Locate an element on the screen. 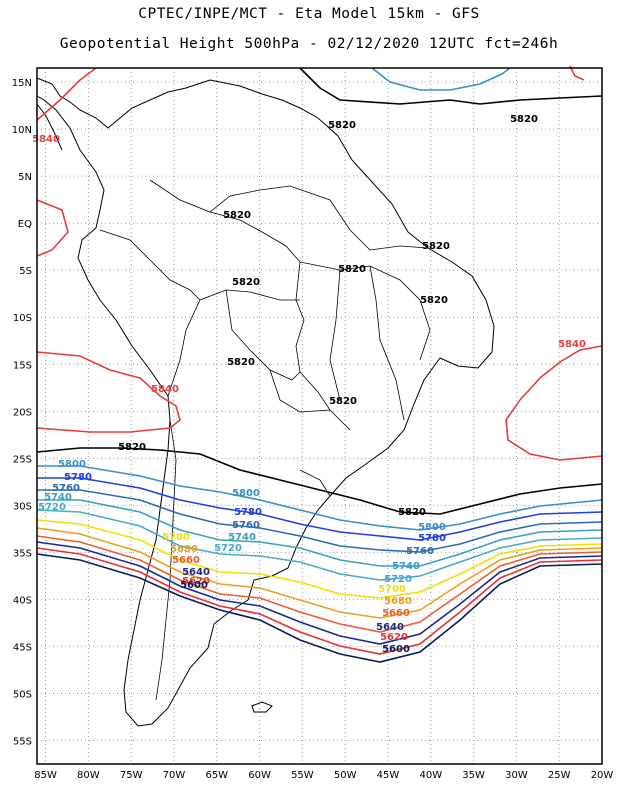  border-peru-ecuador is located at coordinates (150, 265).